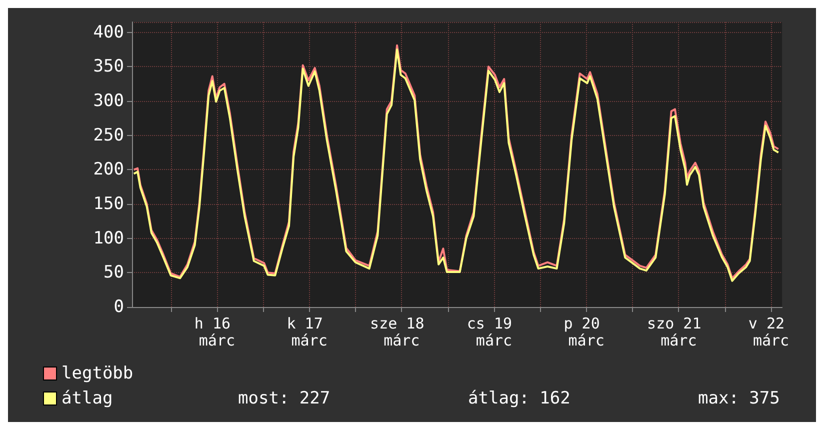  What do you see at coordinates (217, 332) in the screenshot?
I see `x-tick-label: h 16 márc` at bounding box center [217, 332].